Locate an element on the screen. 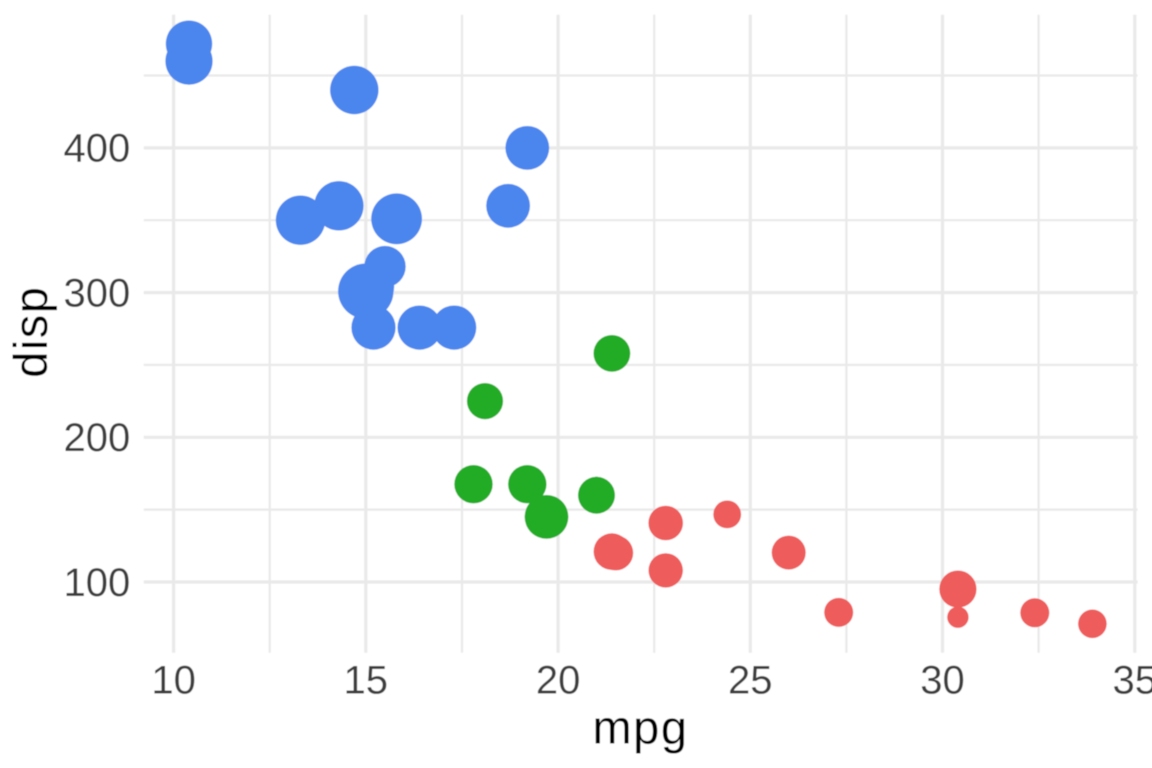 The width and height of the screenshot is (1152, 768). svg-text: 400 is located at coordinates (97, 149).